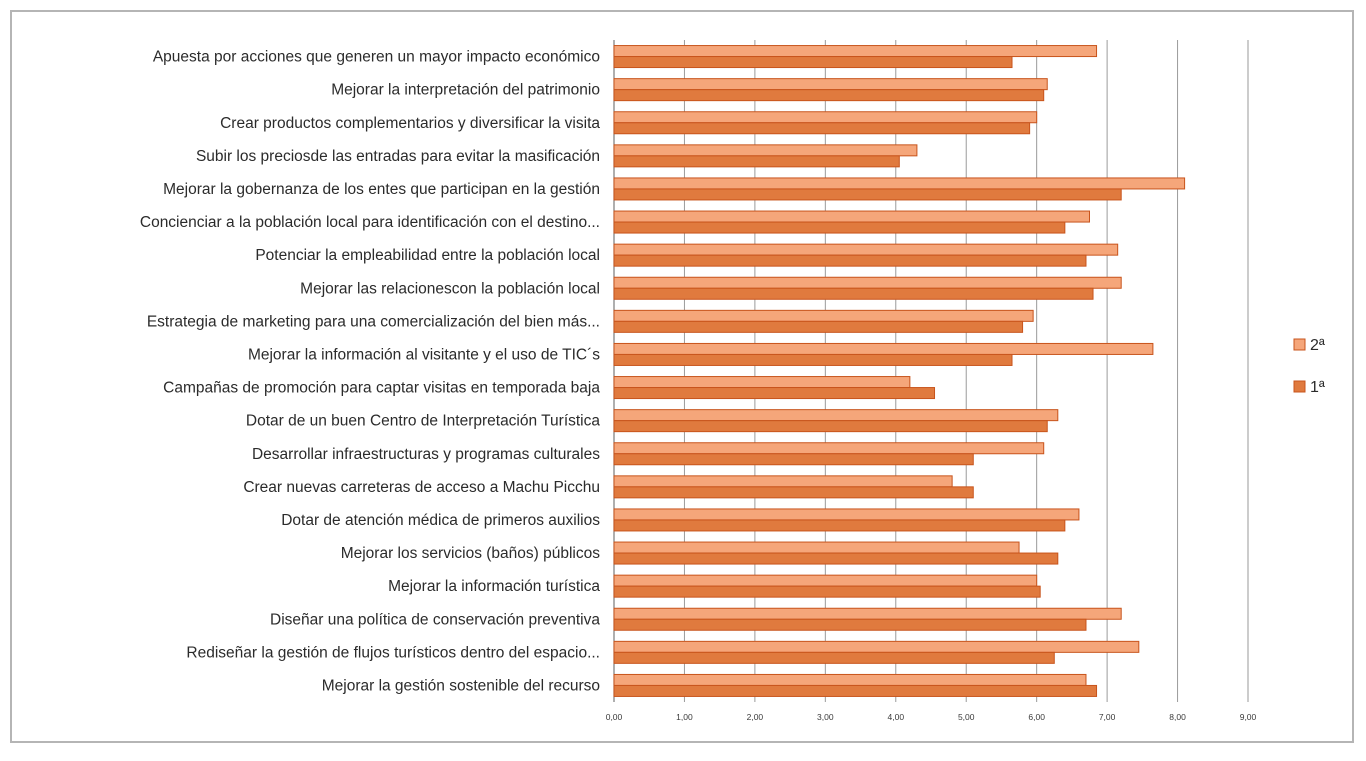 This screenshot has width=1366, height=761. What do you see at coordinates (755, 717) in the screenshot?
I see `x-tick-label: 2,00` at bounding box center [755, 717].